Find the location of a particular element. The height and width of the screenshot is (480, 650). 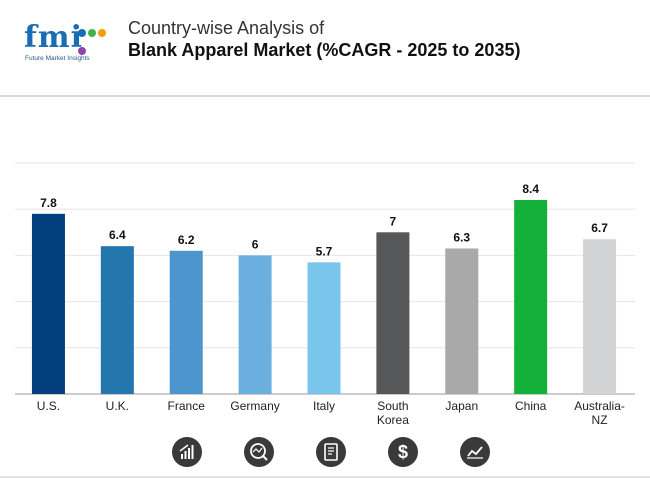

chart-title-line1: Country-wise Analysis of is located at coordinates (226, 28).